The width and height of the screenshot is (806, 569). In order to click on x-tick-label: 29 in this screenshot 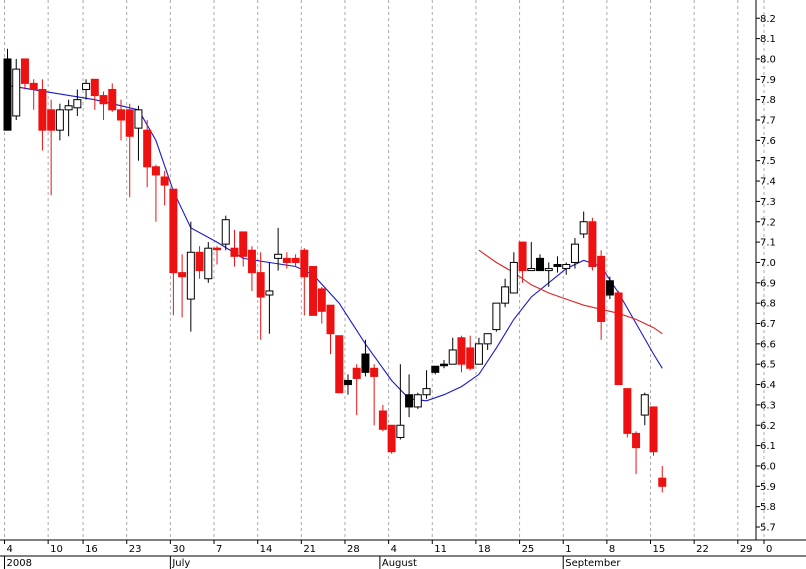, I will do `click(746, 549)`.